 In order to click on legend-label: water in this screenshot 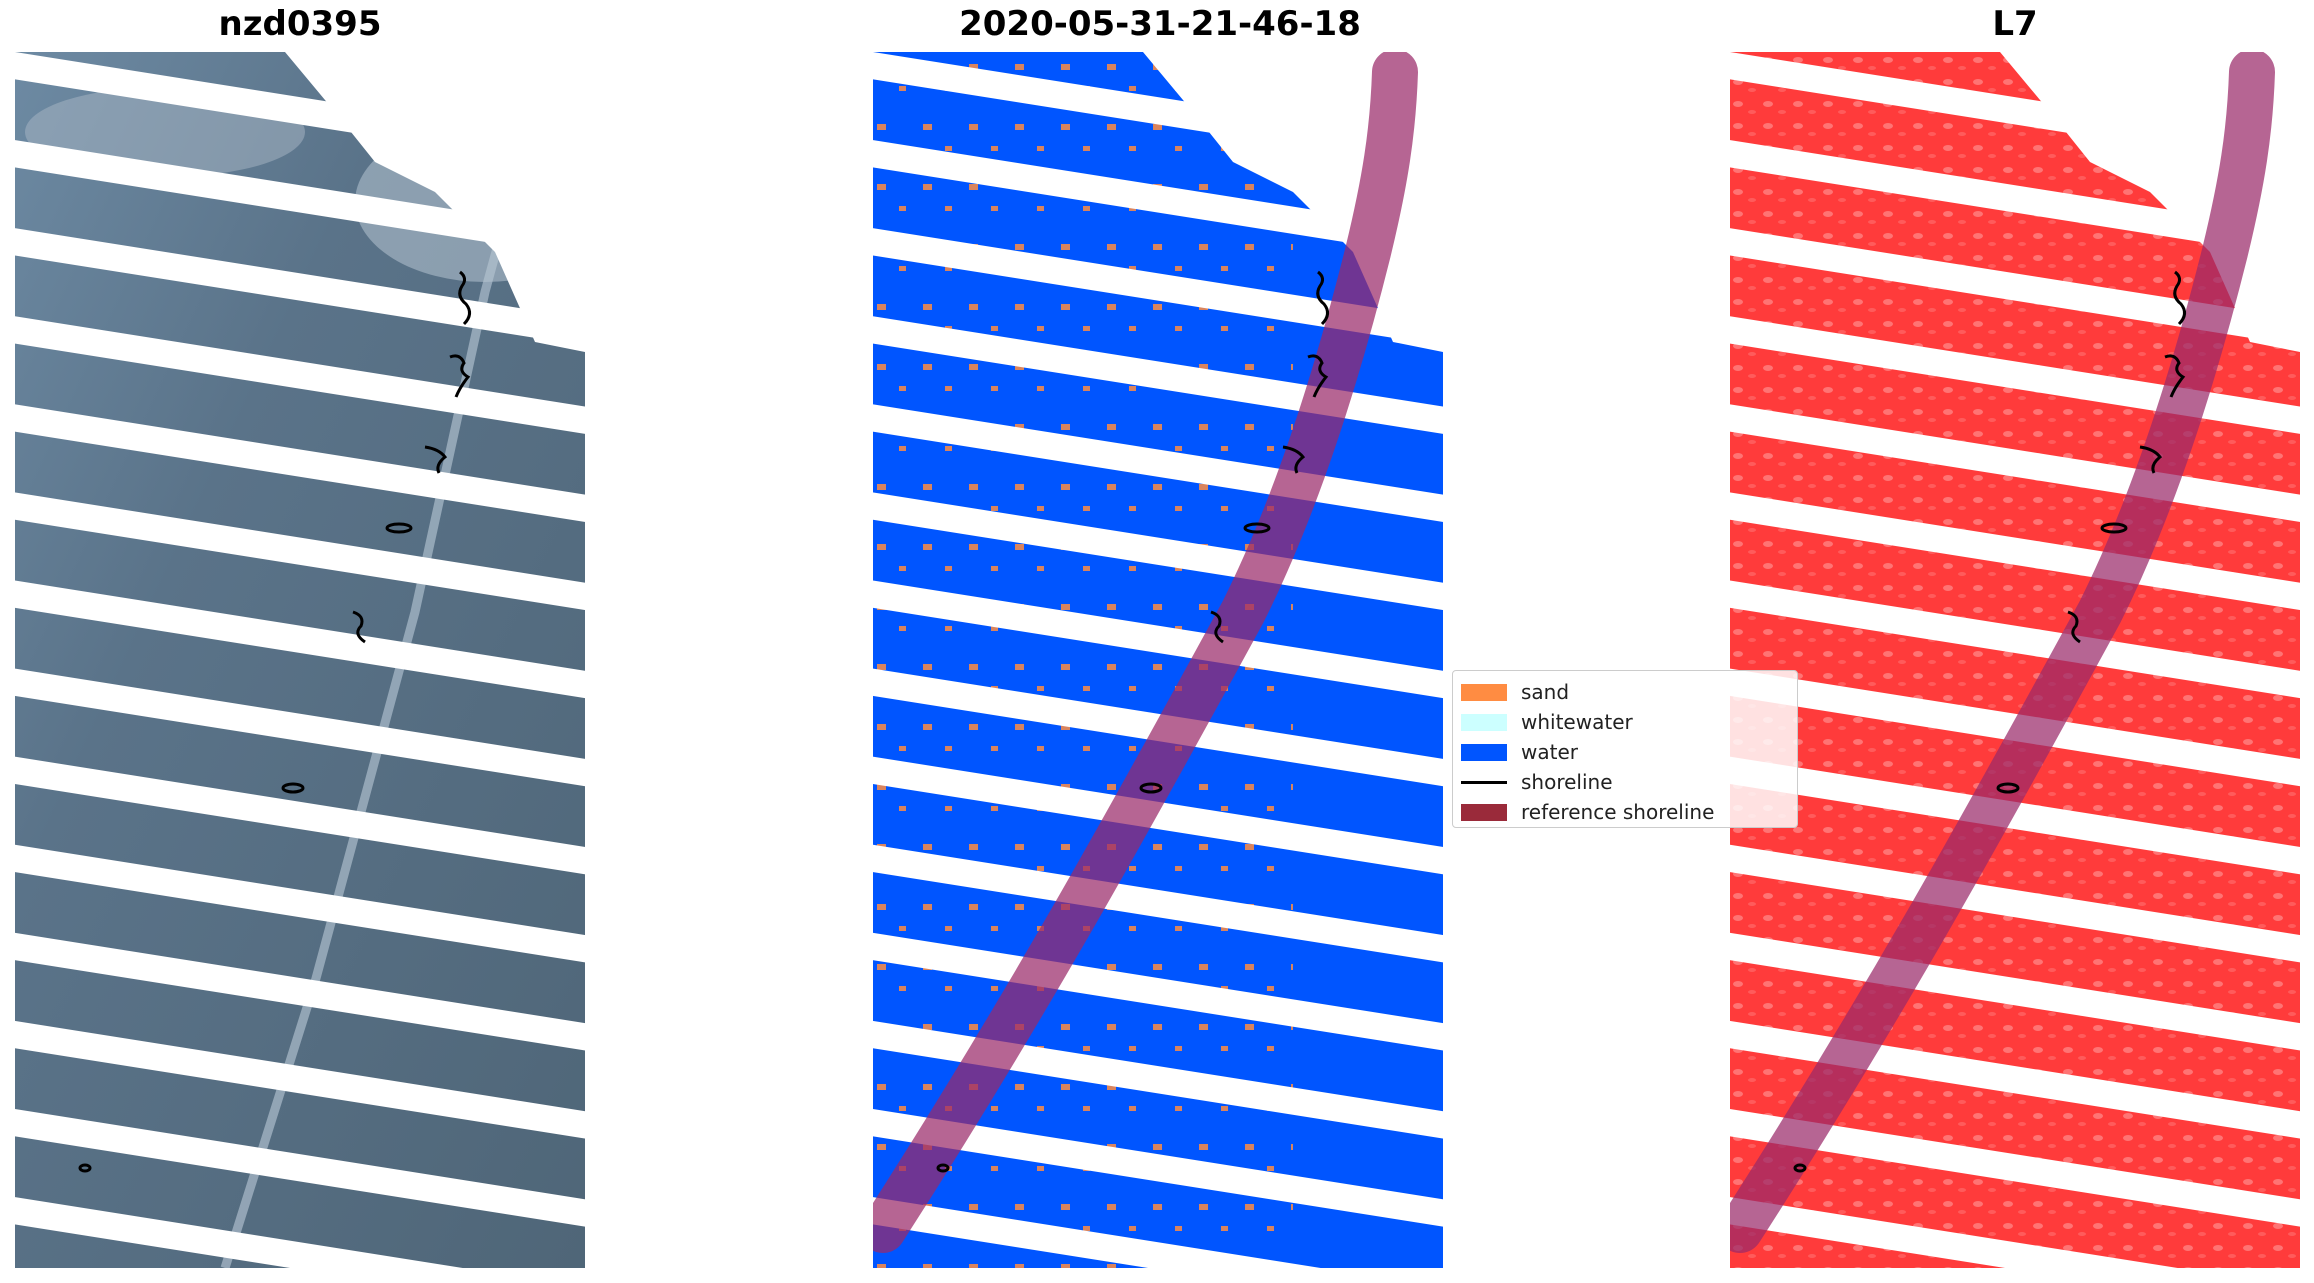, I will do `click(1549, 752)`.